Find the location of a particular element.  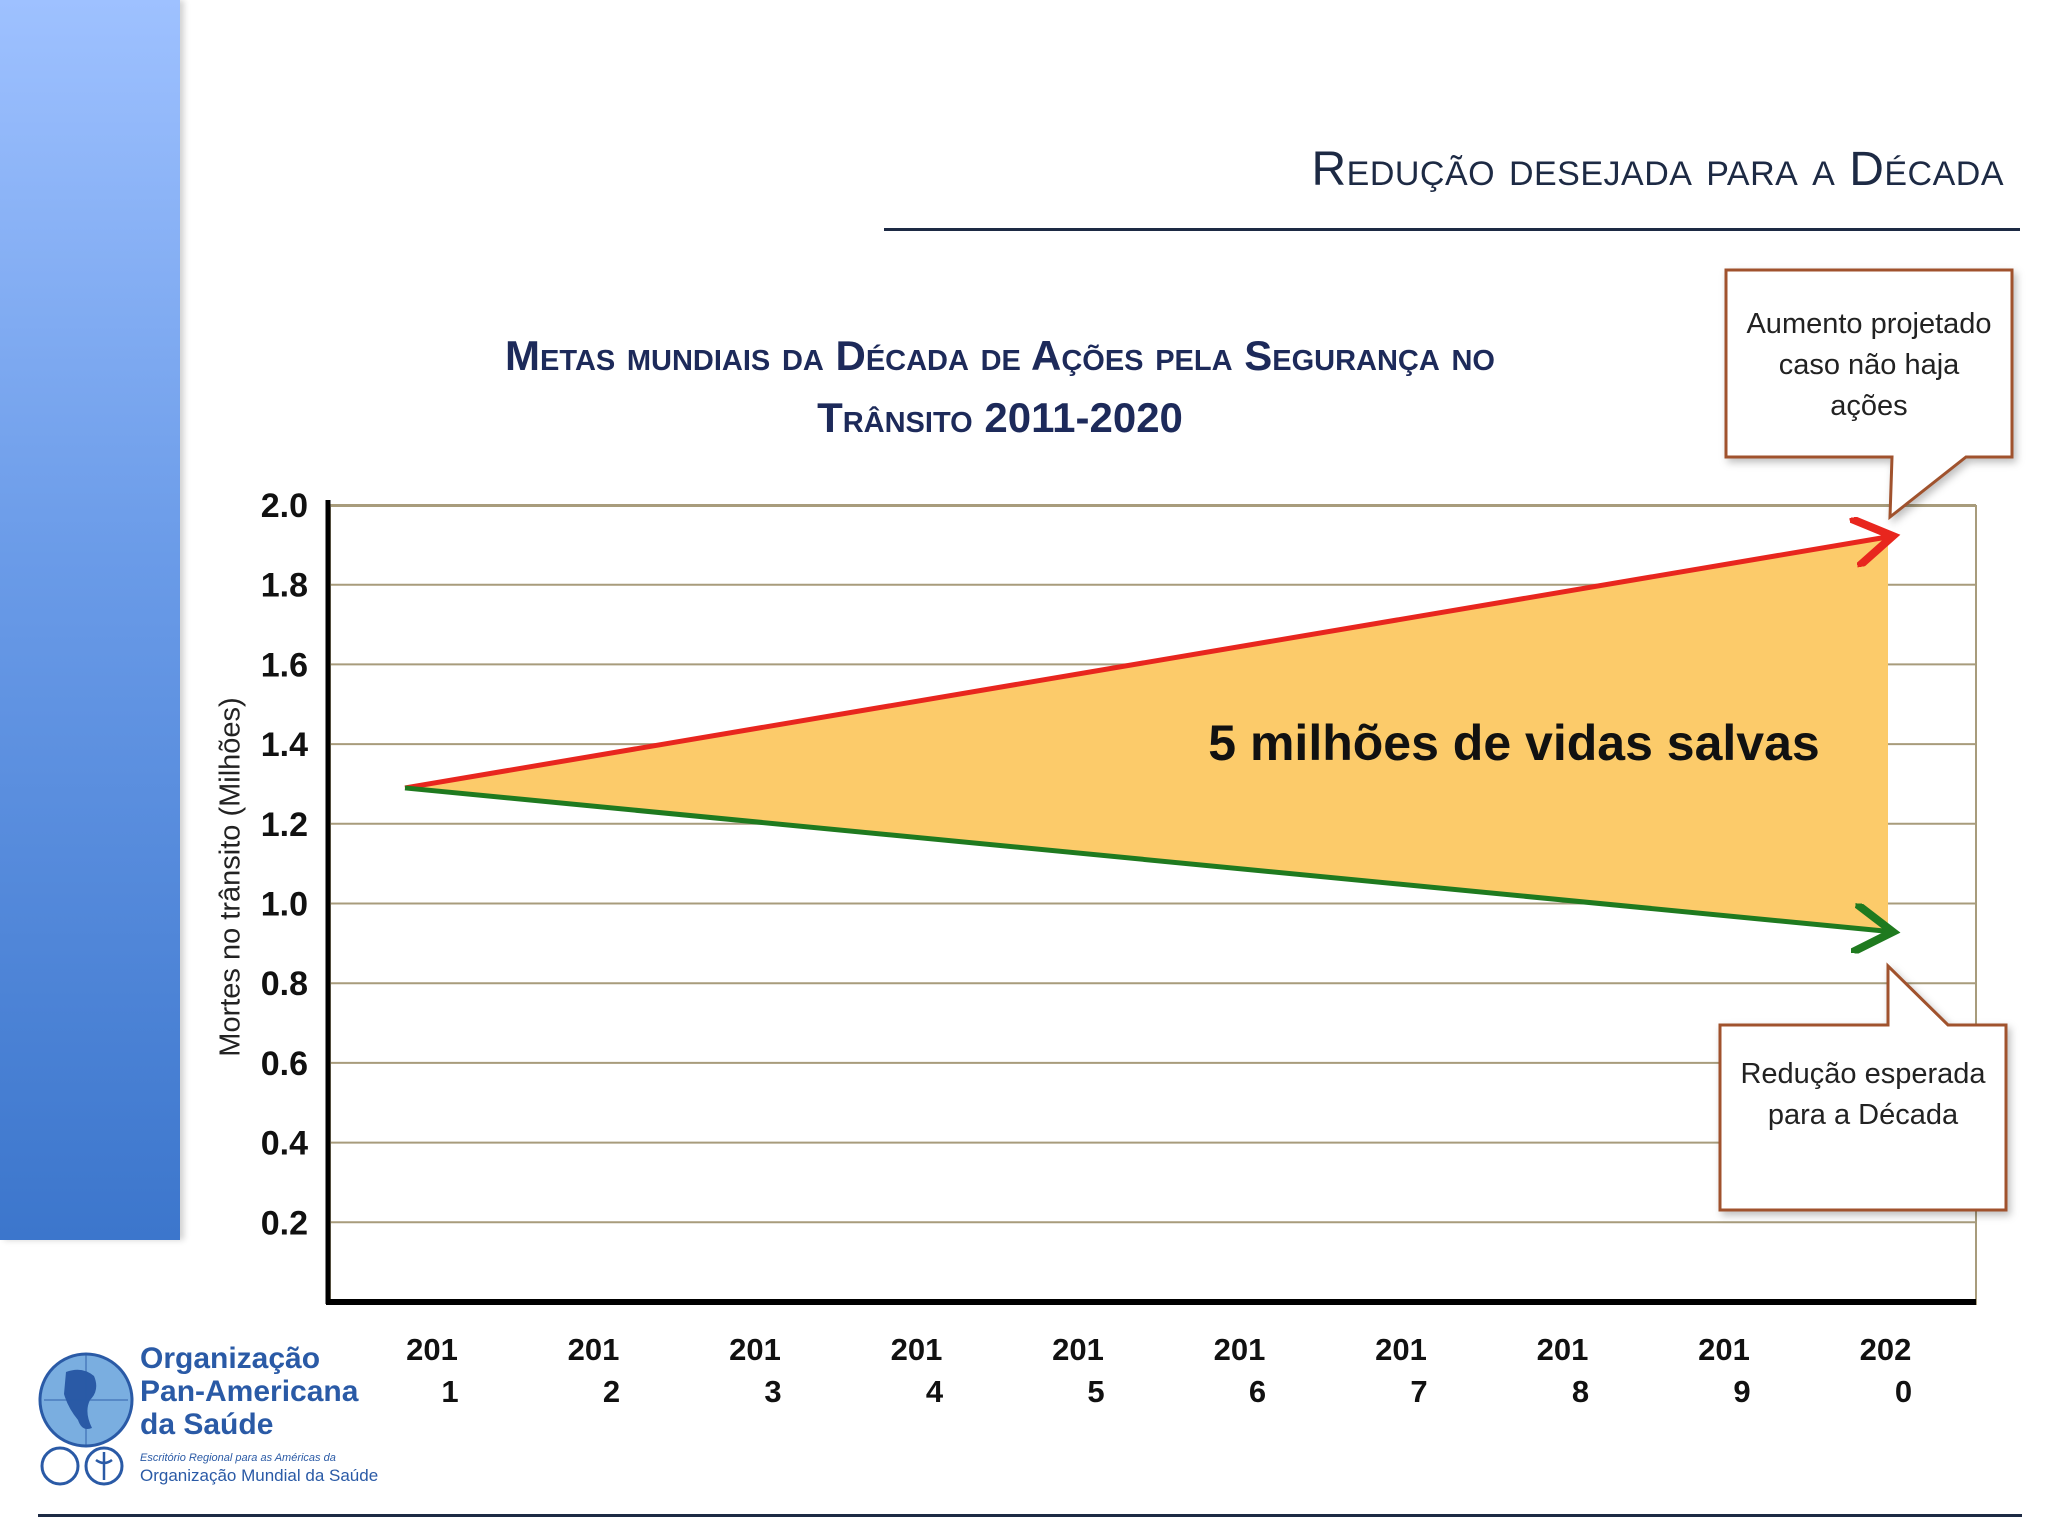

slide-title: Redução desejada para a Década is located at coordinates (1657, 169).